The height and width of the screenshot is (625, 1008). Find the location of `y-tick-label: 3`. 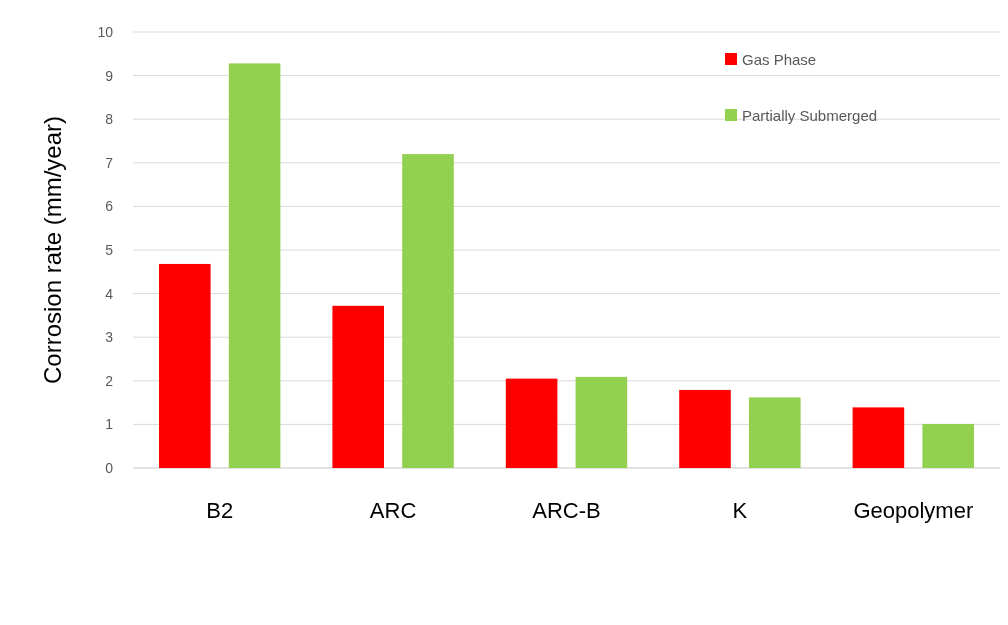

y-tick-label: 3 is located at coordinates (109, 337).